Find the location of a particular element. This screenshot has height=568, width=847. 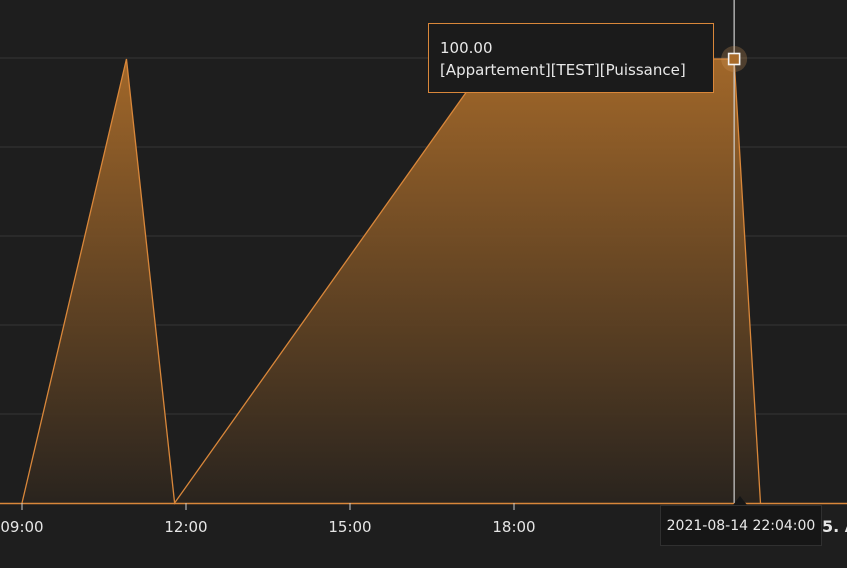

x-tick-label: 12:00 is located at coordinates (185, 527).